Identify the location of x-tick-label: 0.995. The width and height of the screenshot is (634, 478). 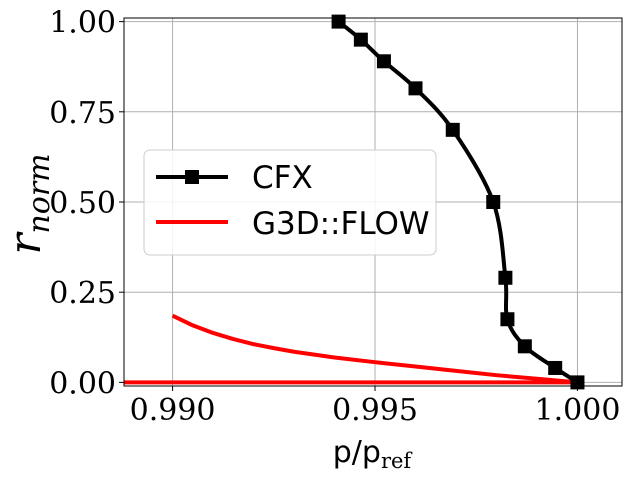
(375, 410).